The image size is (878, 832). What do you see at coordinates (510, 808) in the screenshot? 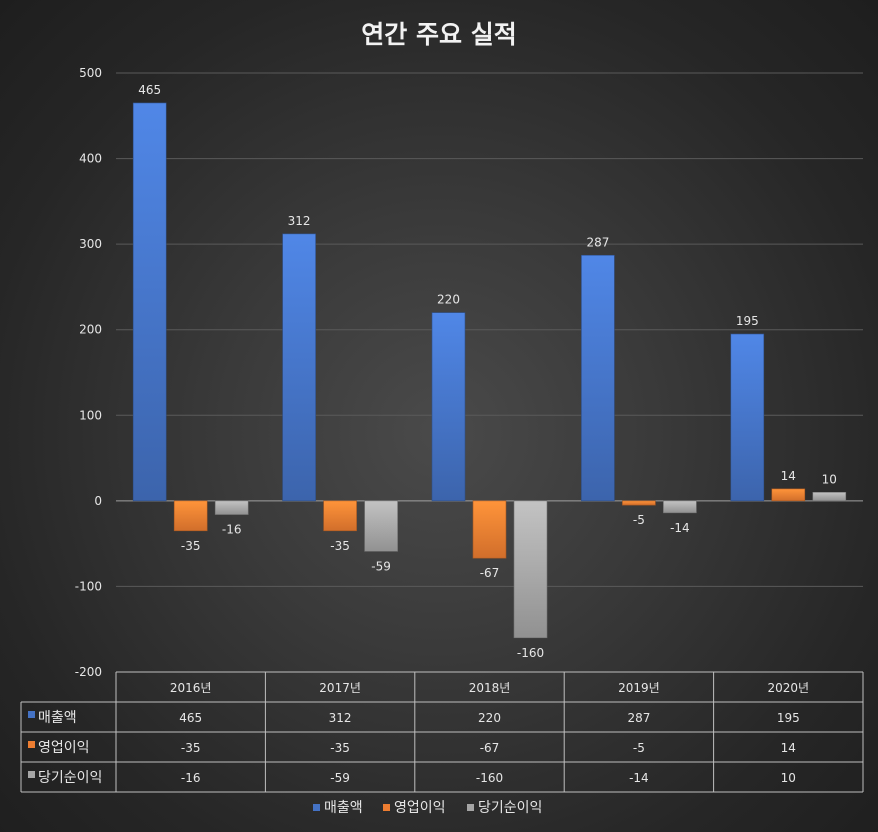
I see `legend-label: 당기순이익` at bounding box center [510, 808].